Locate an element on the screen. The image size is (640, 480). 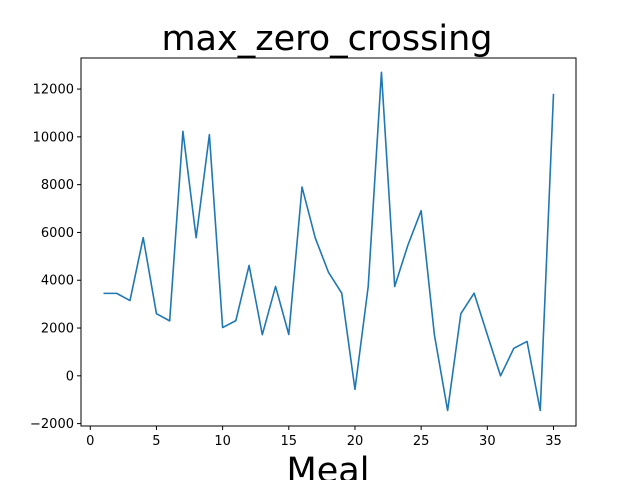
x-tick-label: 20 is located at coordinates (355, 441).